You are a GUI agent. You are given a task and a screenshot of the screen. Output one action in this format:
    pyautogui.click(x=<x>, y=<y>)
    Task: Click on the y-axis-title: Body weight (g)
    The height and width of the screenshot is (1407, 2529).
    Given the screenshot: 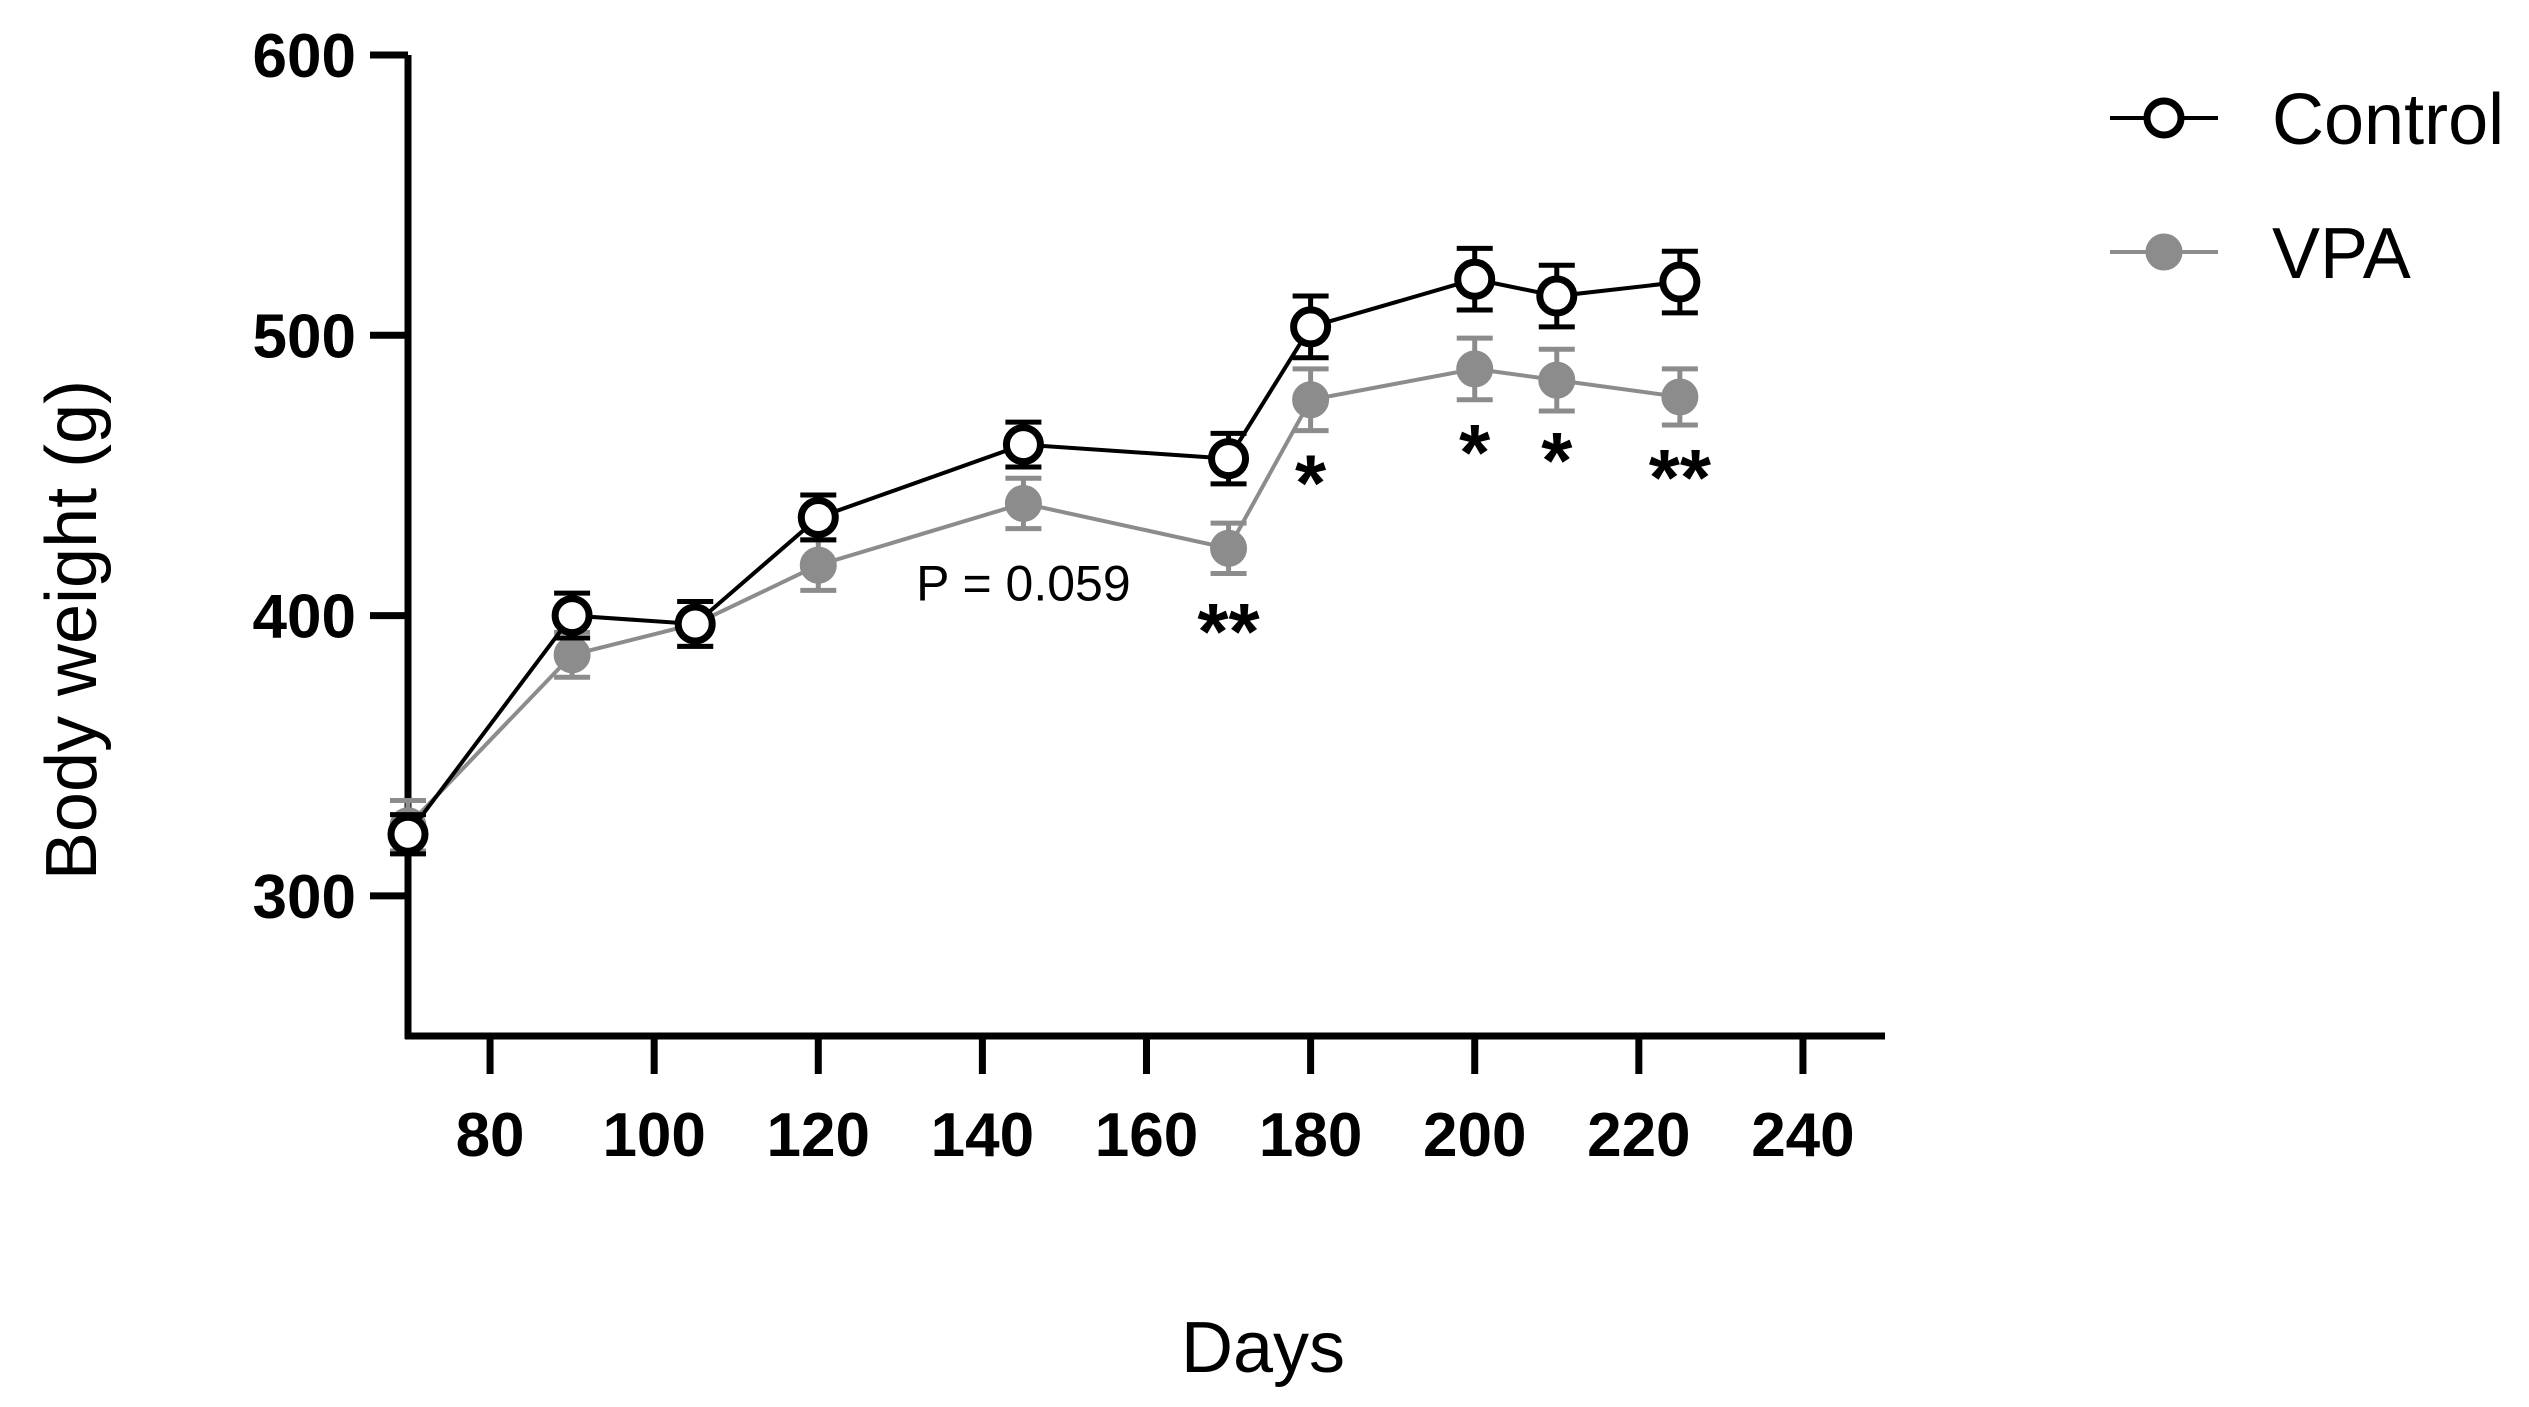 What is the action you would take?
    pyautogui.click(x=72, y=630)
    